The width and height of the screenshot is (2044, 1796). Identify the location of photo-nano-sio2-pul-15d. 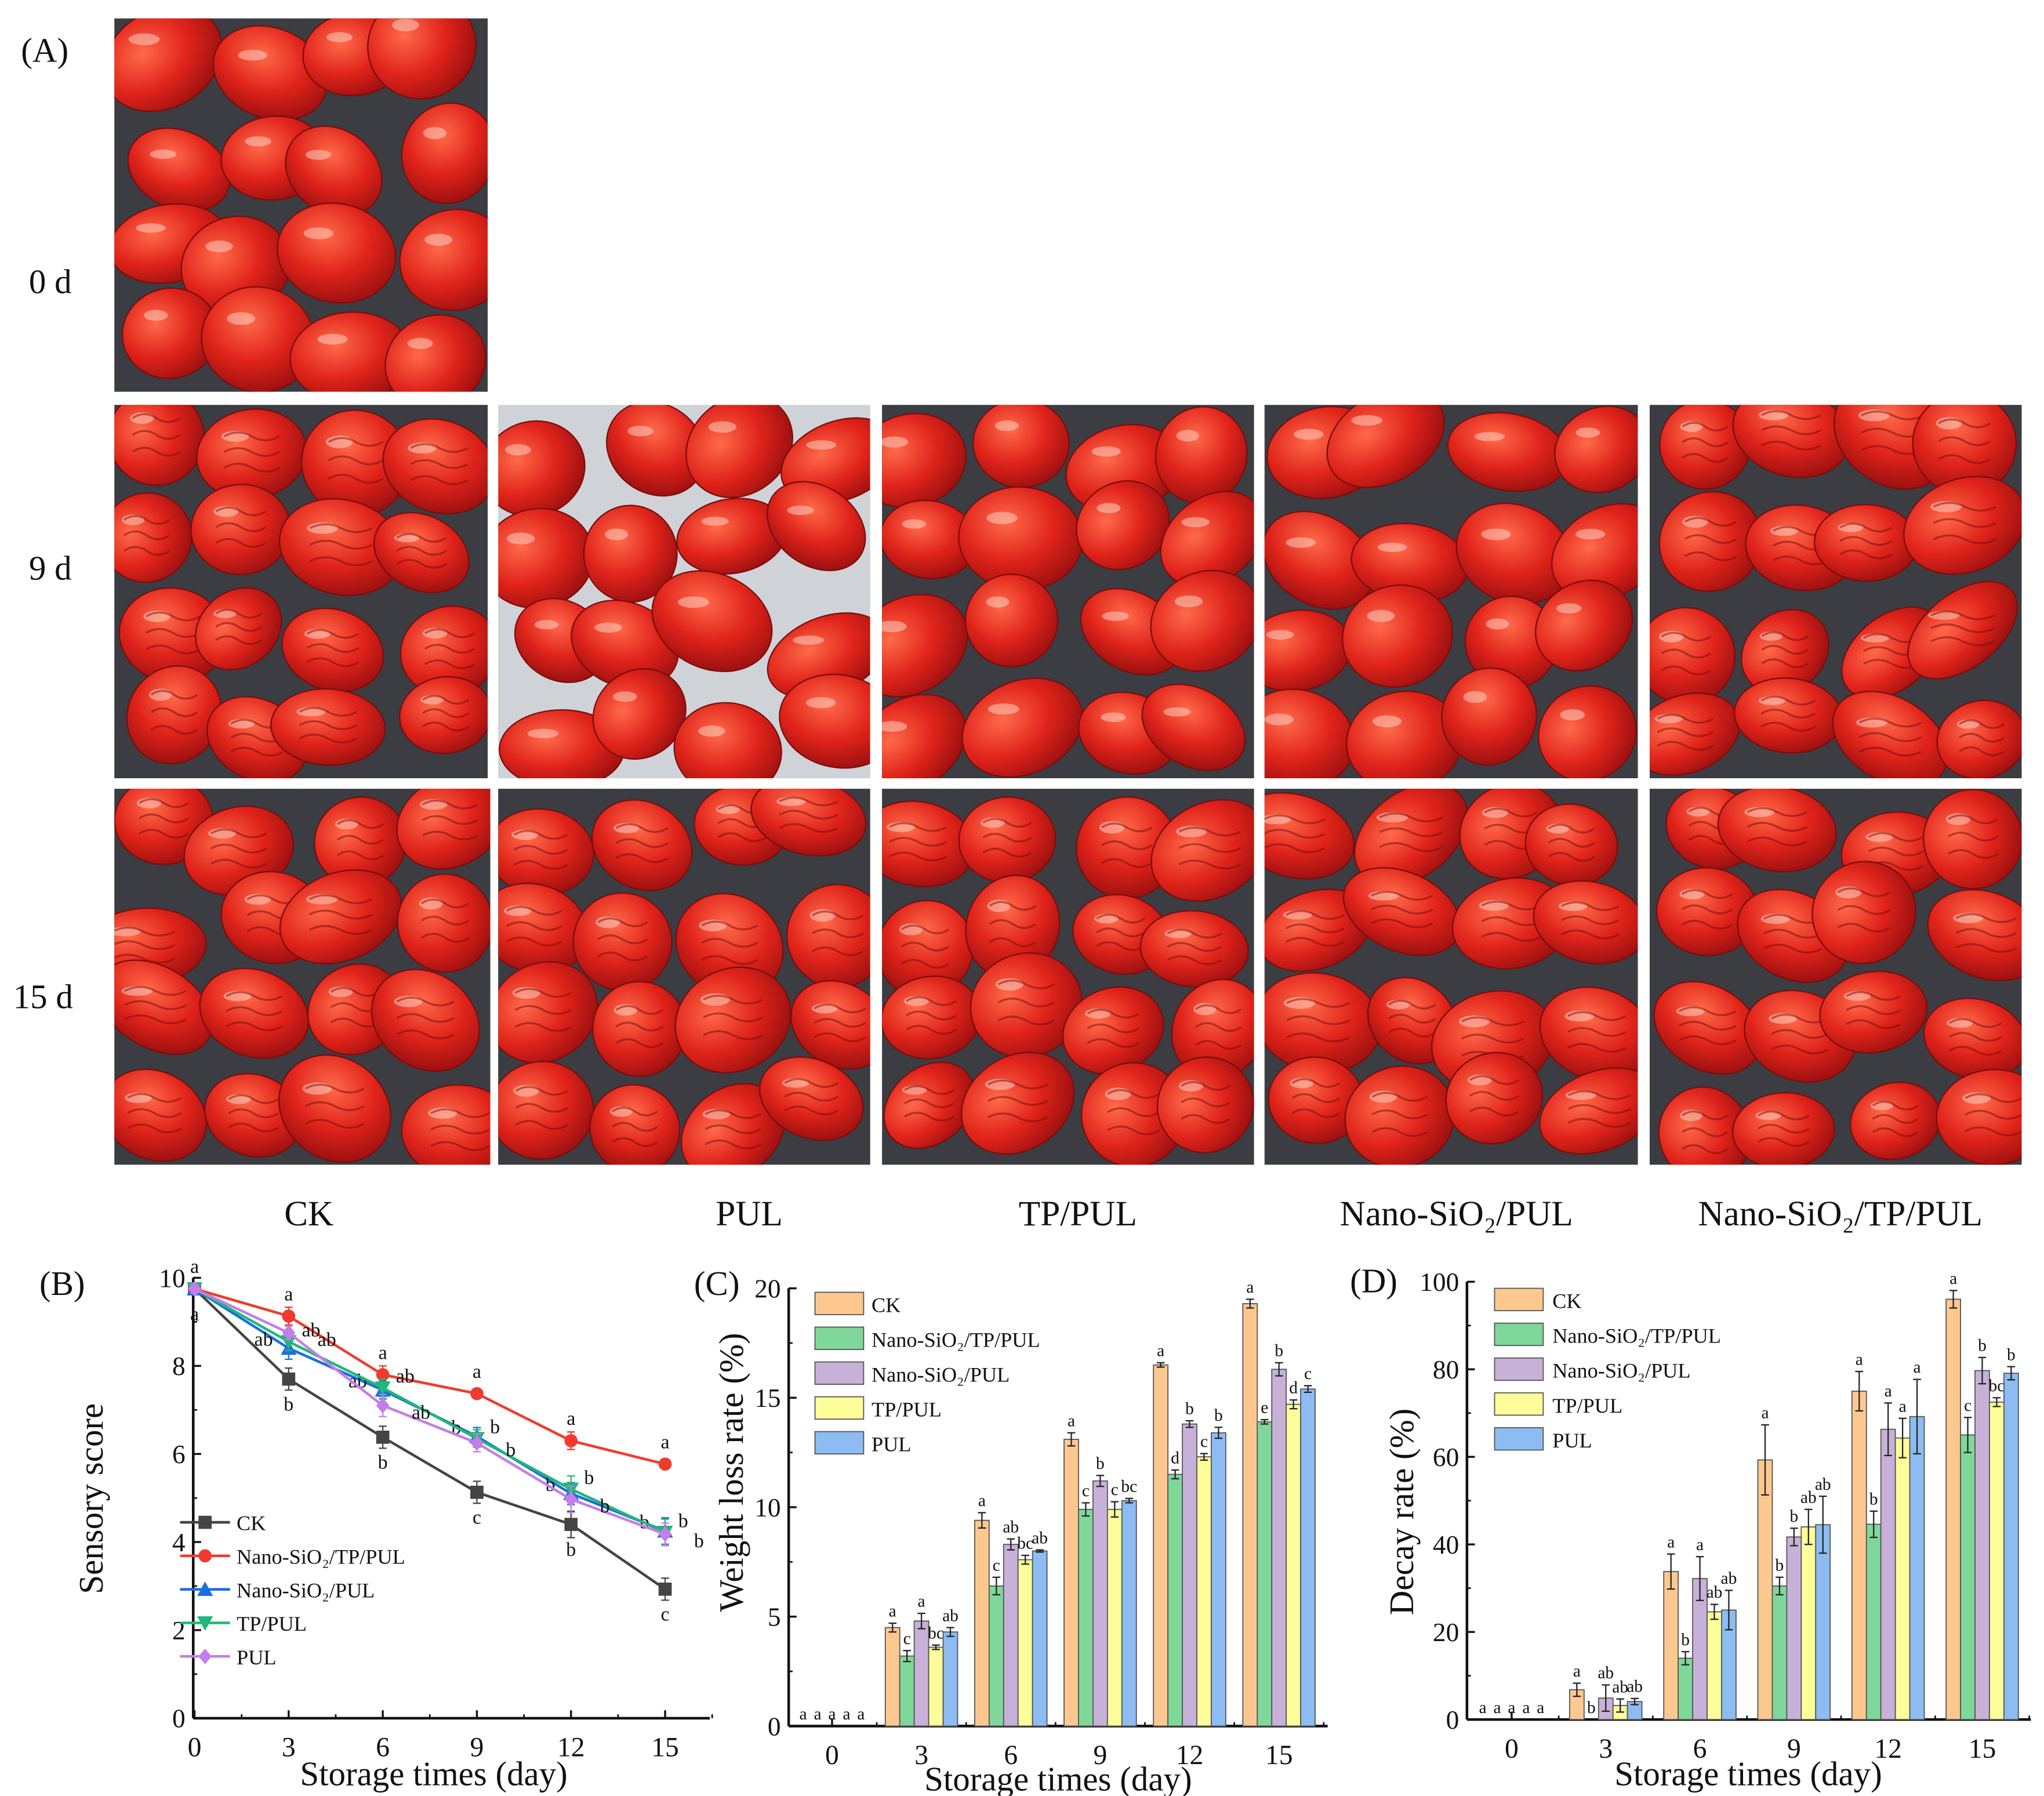
(1451, 977).